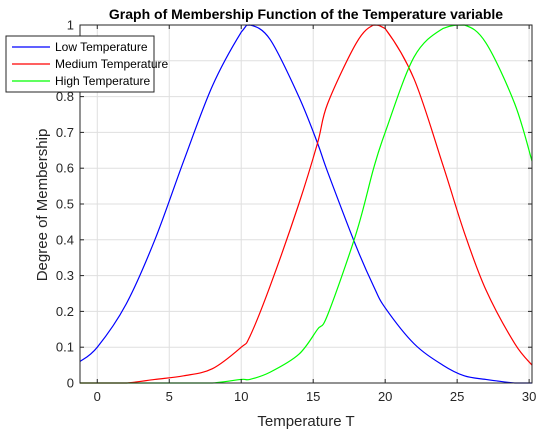 The image size is (550, 432). I want to click on x-tick-label: 10, so click(241, 396).